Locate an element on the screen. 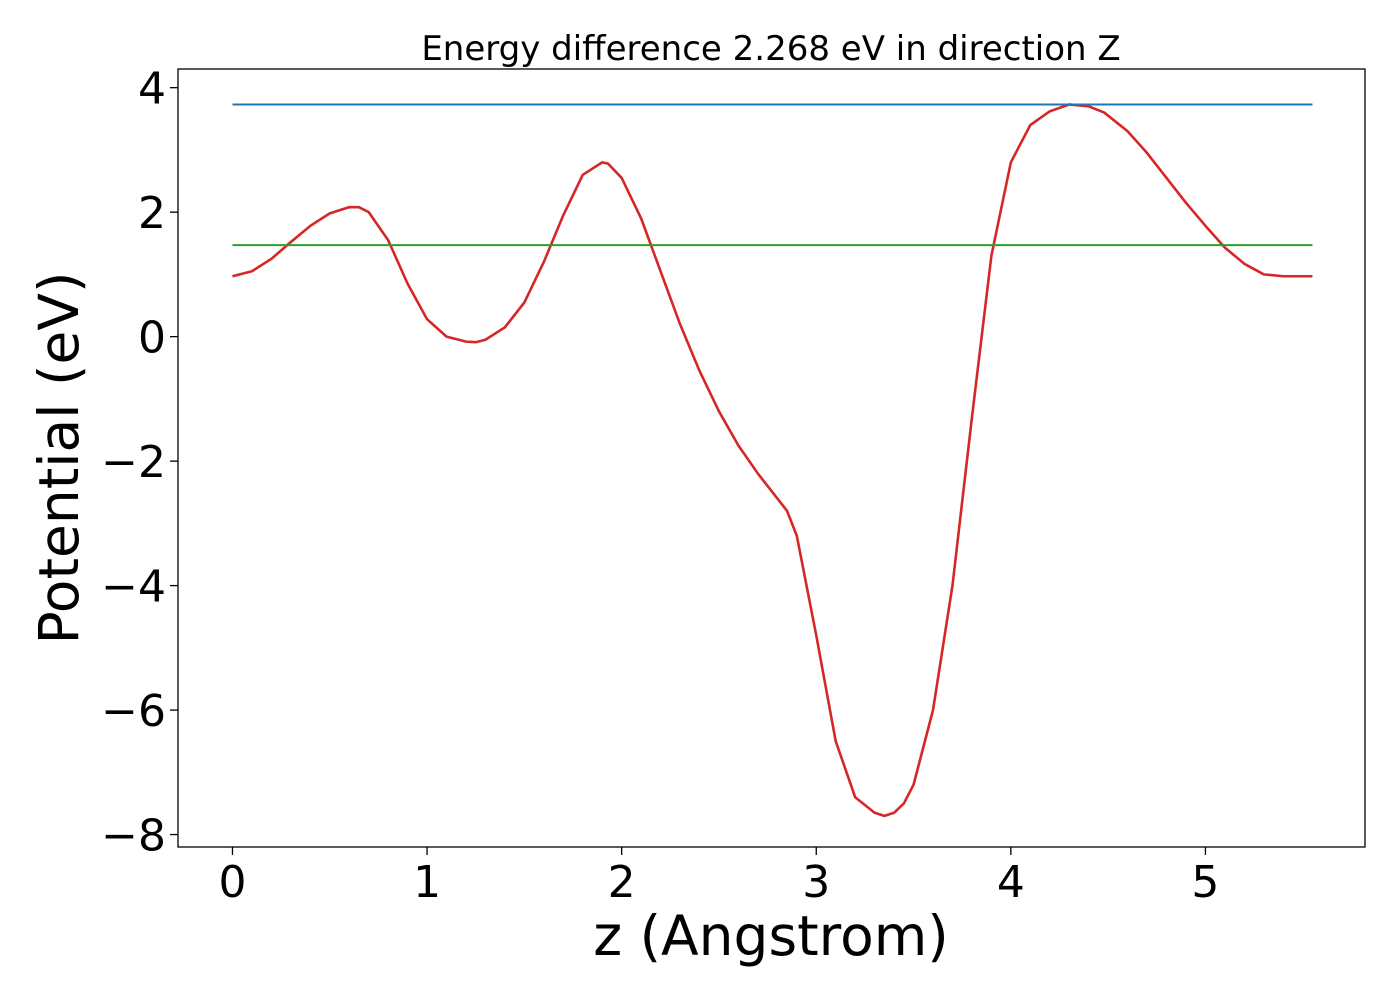  y-axis: −8 −6 −4 −2 0 2 4 is located at coordinates (139, 463).